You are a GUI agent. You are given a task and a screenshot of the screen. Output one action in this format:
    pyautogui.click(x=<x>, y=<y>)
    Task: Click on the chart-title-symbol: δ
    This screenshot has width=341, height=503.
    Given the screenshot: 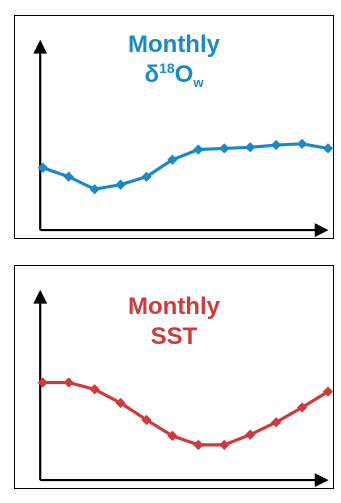 What is the action you would take?
    pyautogui.click(x=152, y=74)
    